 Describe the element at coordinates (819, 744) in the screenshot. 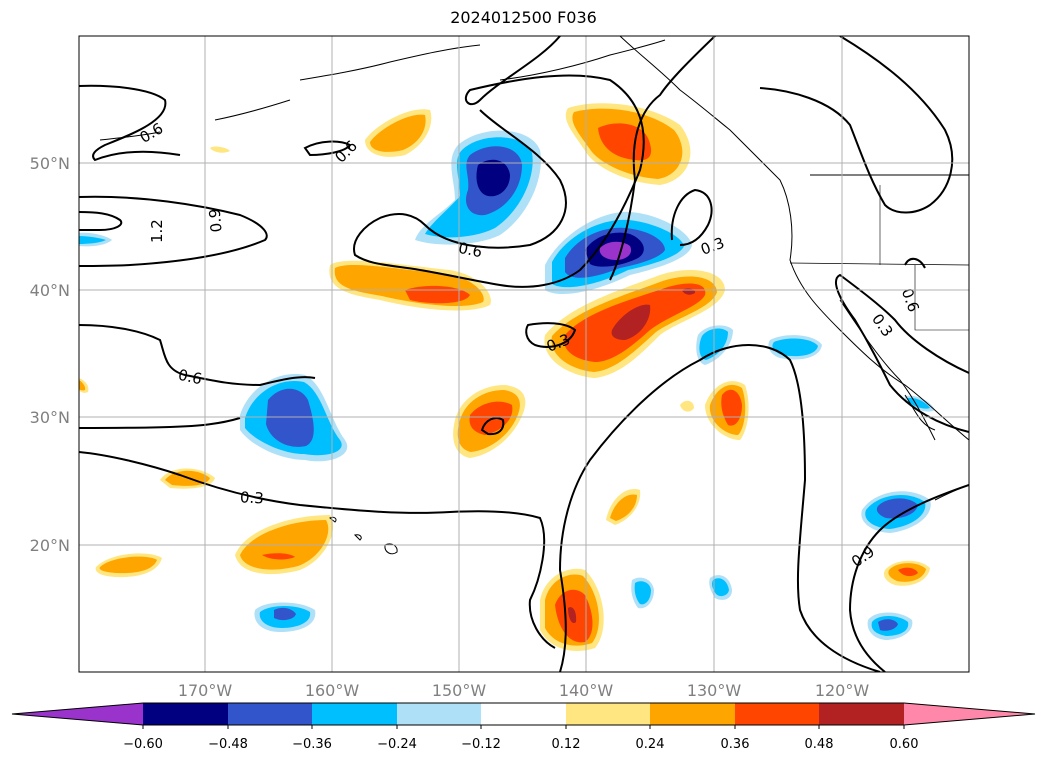

I see `colorbar-tick-label: 0.48` at that location.